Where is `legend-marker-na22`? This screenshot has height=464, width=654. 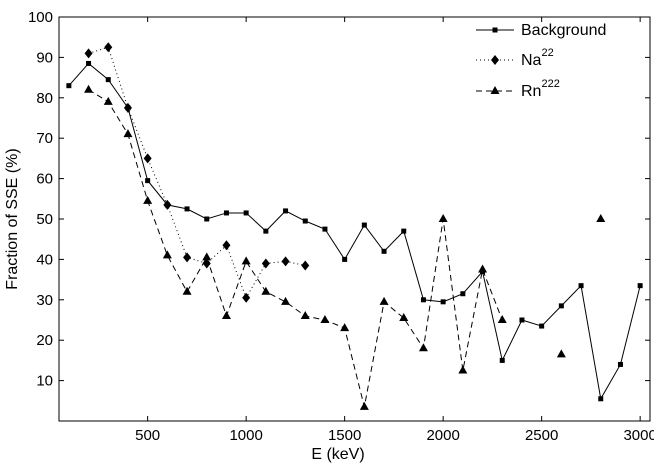
legend-marker-na22 is located at coordinates (495, 60).